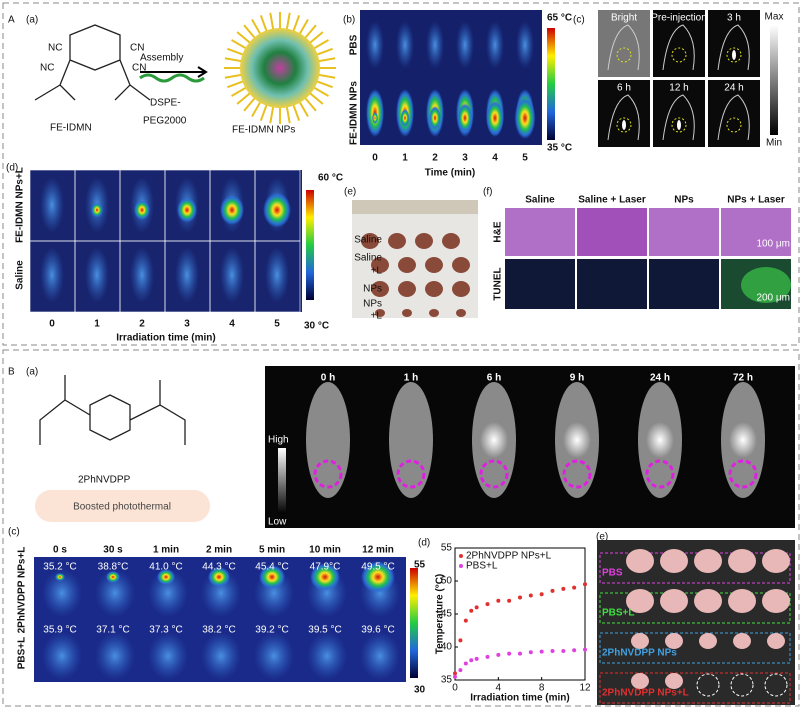 Image resolution: width=802 pixels, height=709 pixels. What do you see at coordinates (559, 18) in the screenshot?
I see `label: 65 °C` at bounding box center [559, 18].